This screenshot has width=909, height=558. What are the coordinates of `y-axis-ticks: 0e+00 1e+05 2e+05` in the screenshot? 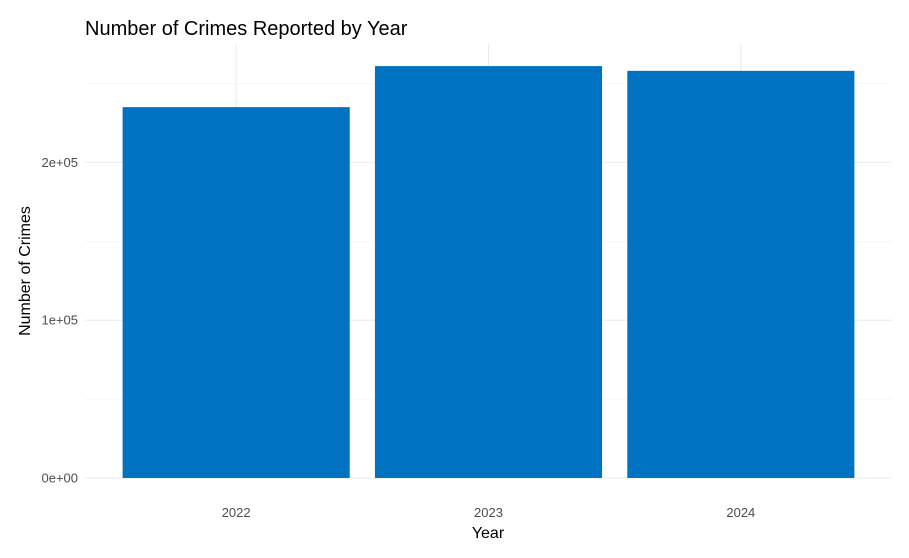 It's located at (59, 320).